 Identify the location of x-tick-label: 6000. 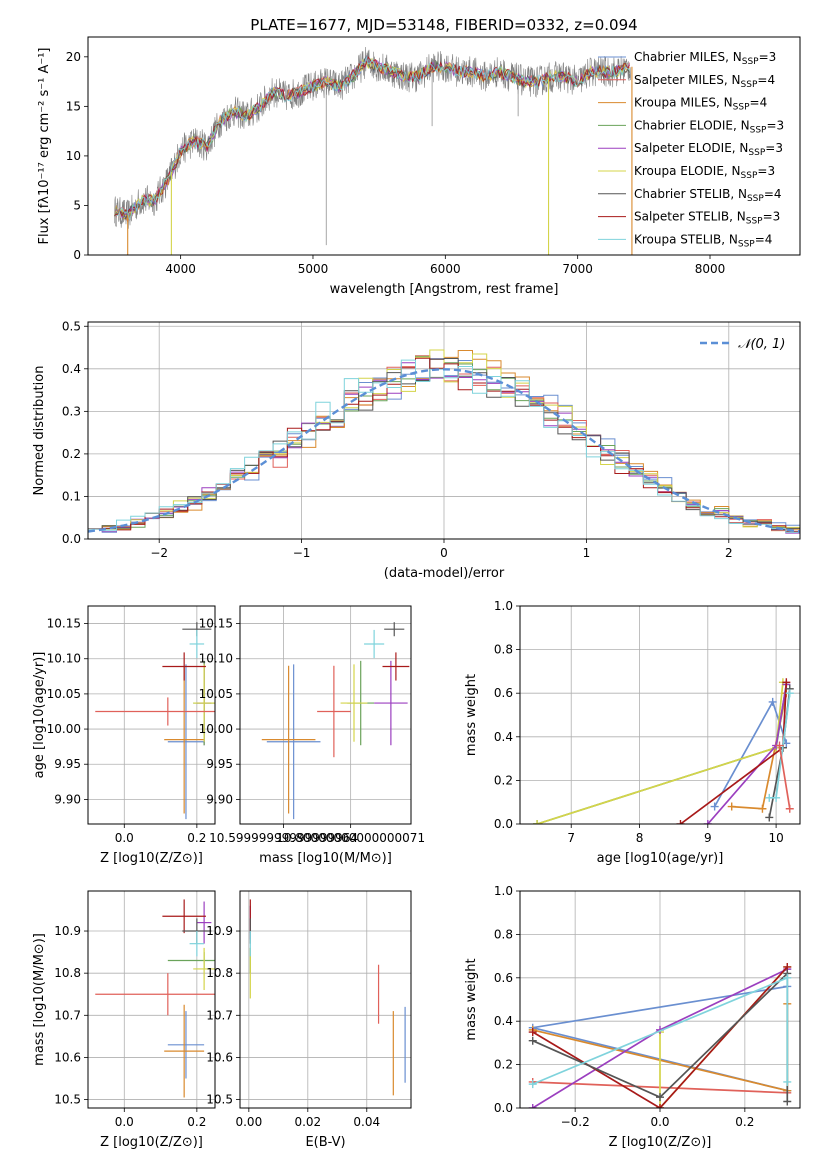
(445, 269).